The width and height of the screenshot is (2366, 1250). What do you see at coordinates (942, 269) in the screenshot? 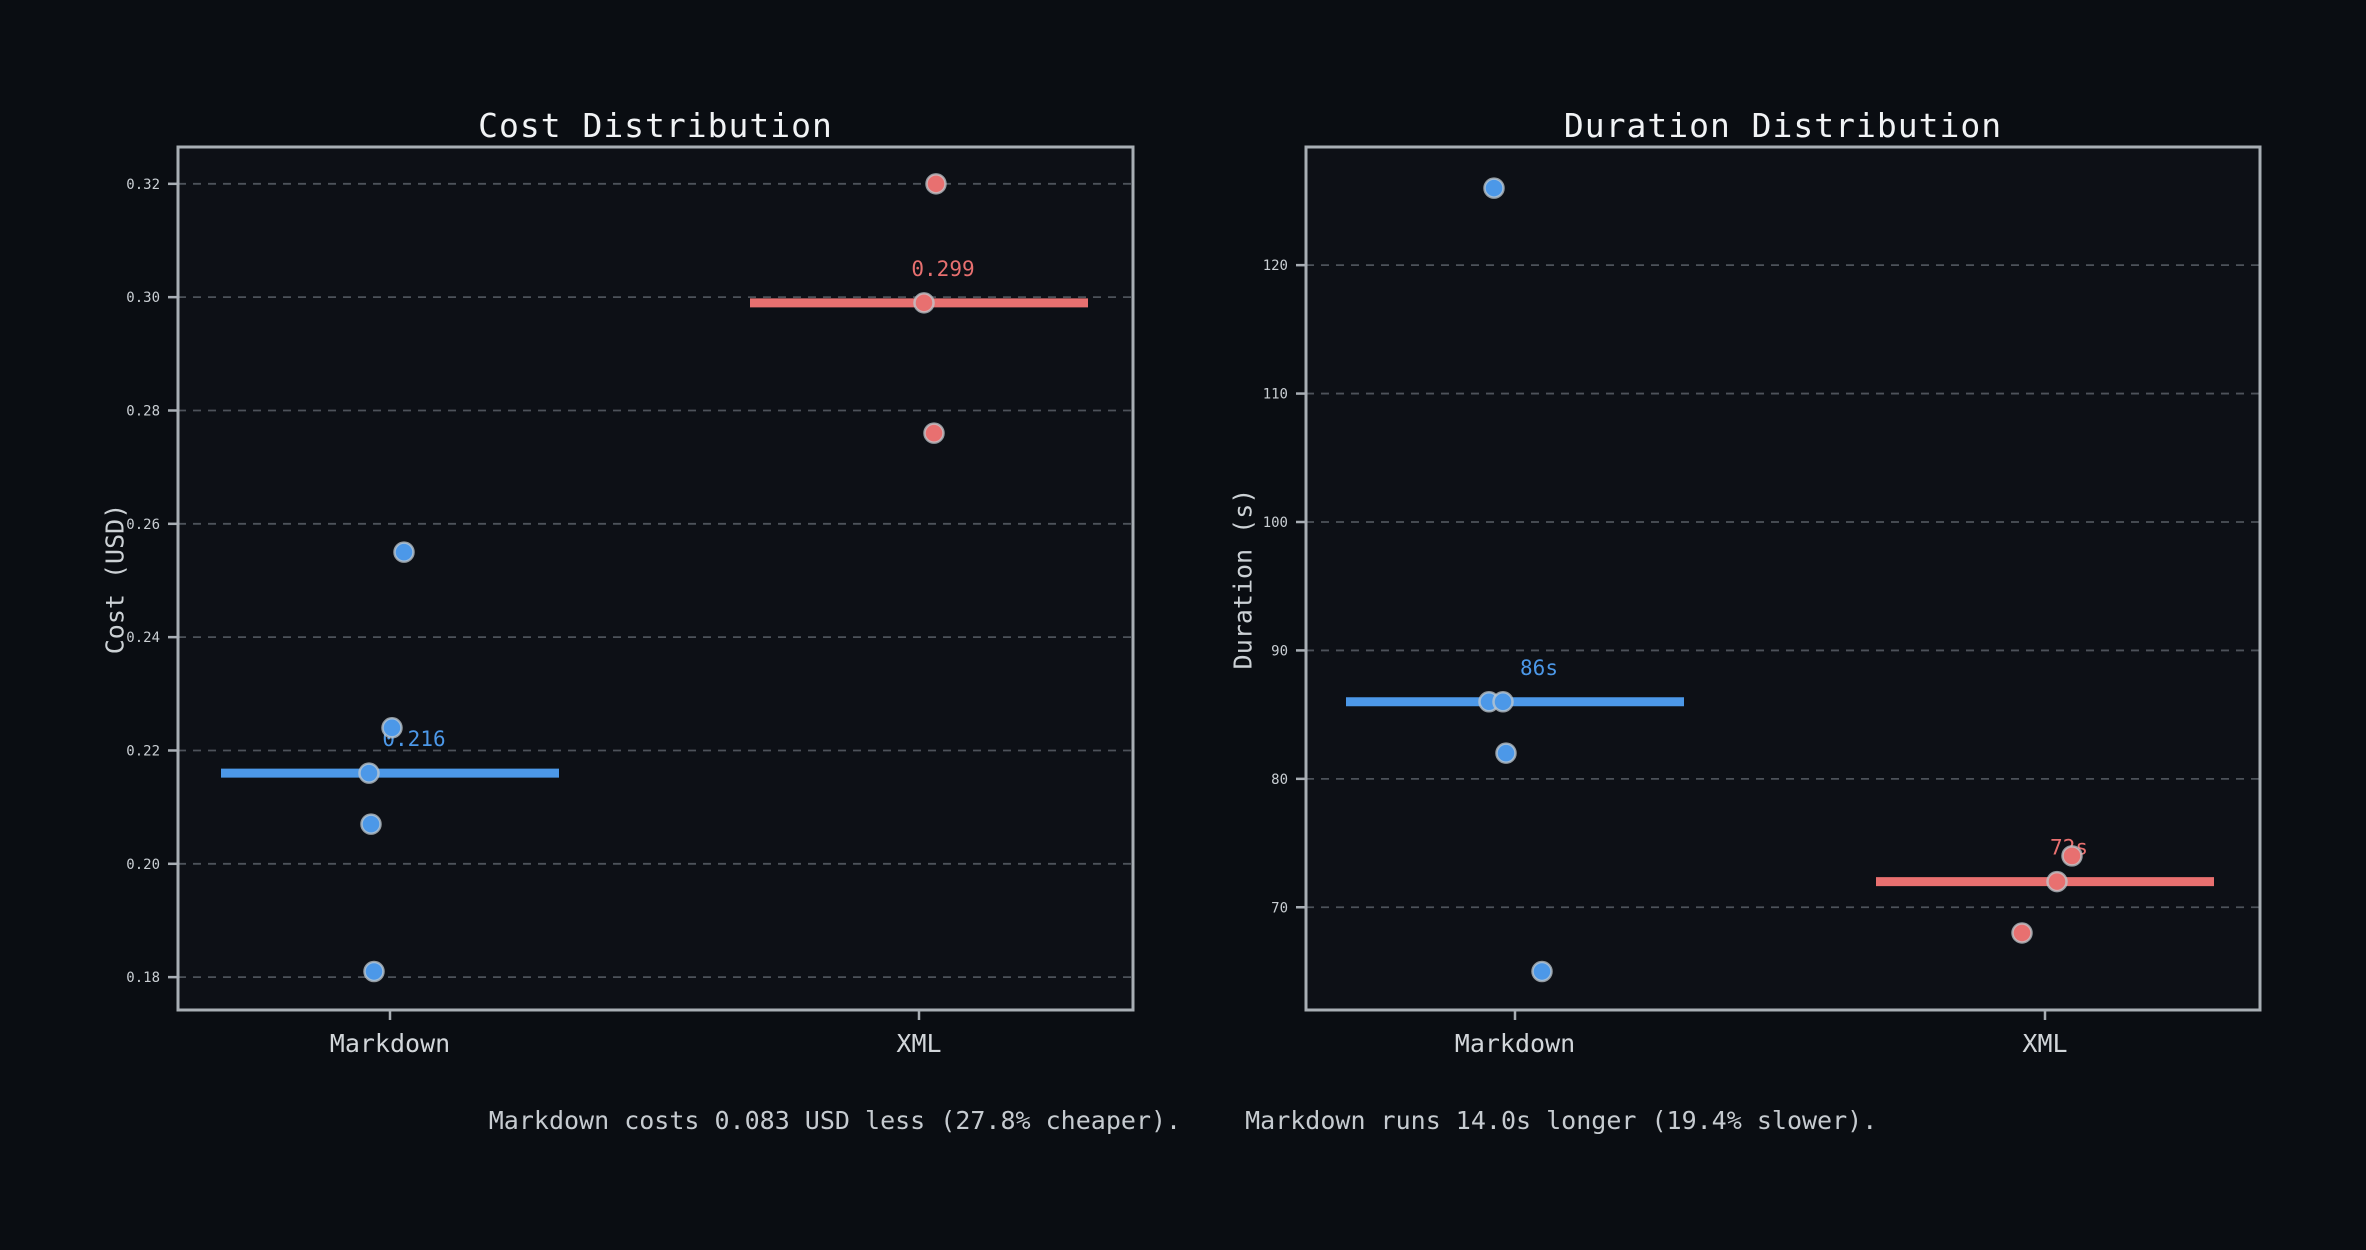
I see `xml-median-label: 0.299` at bounding box center [942, 269].